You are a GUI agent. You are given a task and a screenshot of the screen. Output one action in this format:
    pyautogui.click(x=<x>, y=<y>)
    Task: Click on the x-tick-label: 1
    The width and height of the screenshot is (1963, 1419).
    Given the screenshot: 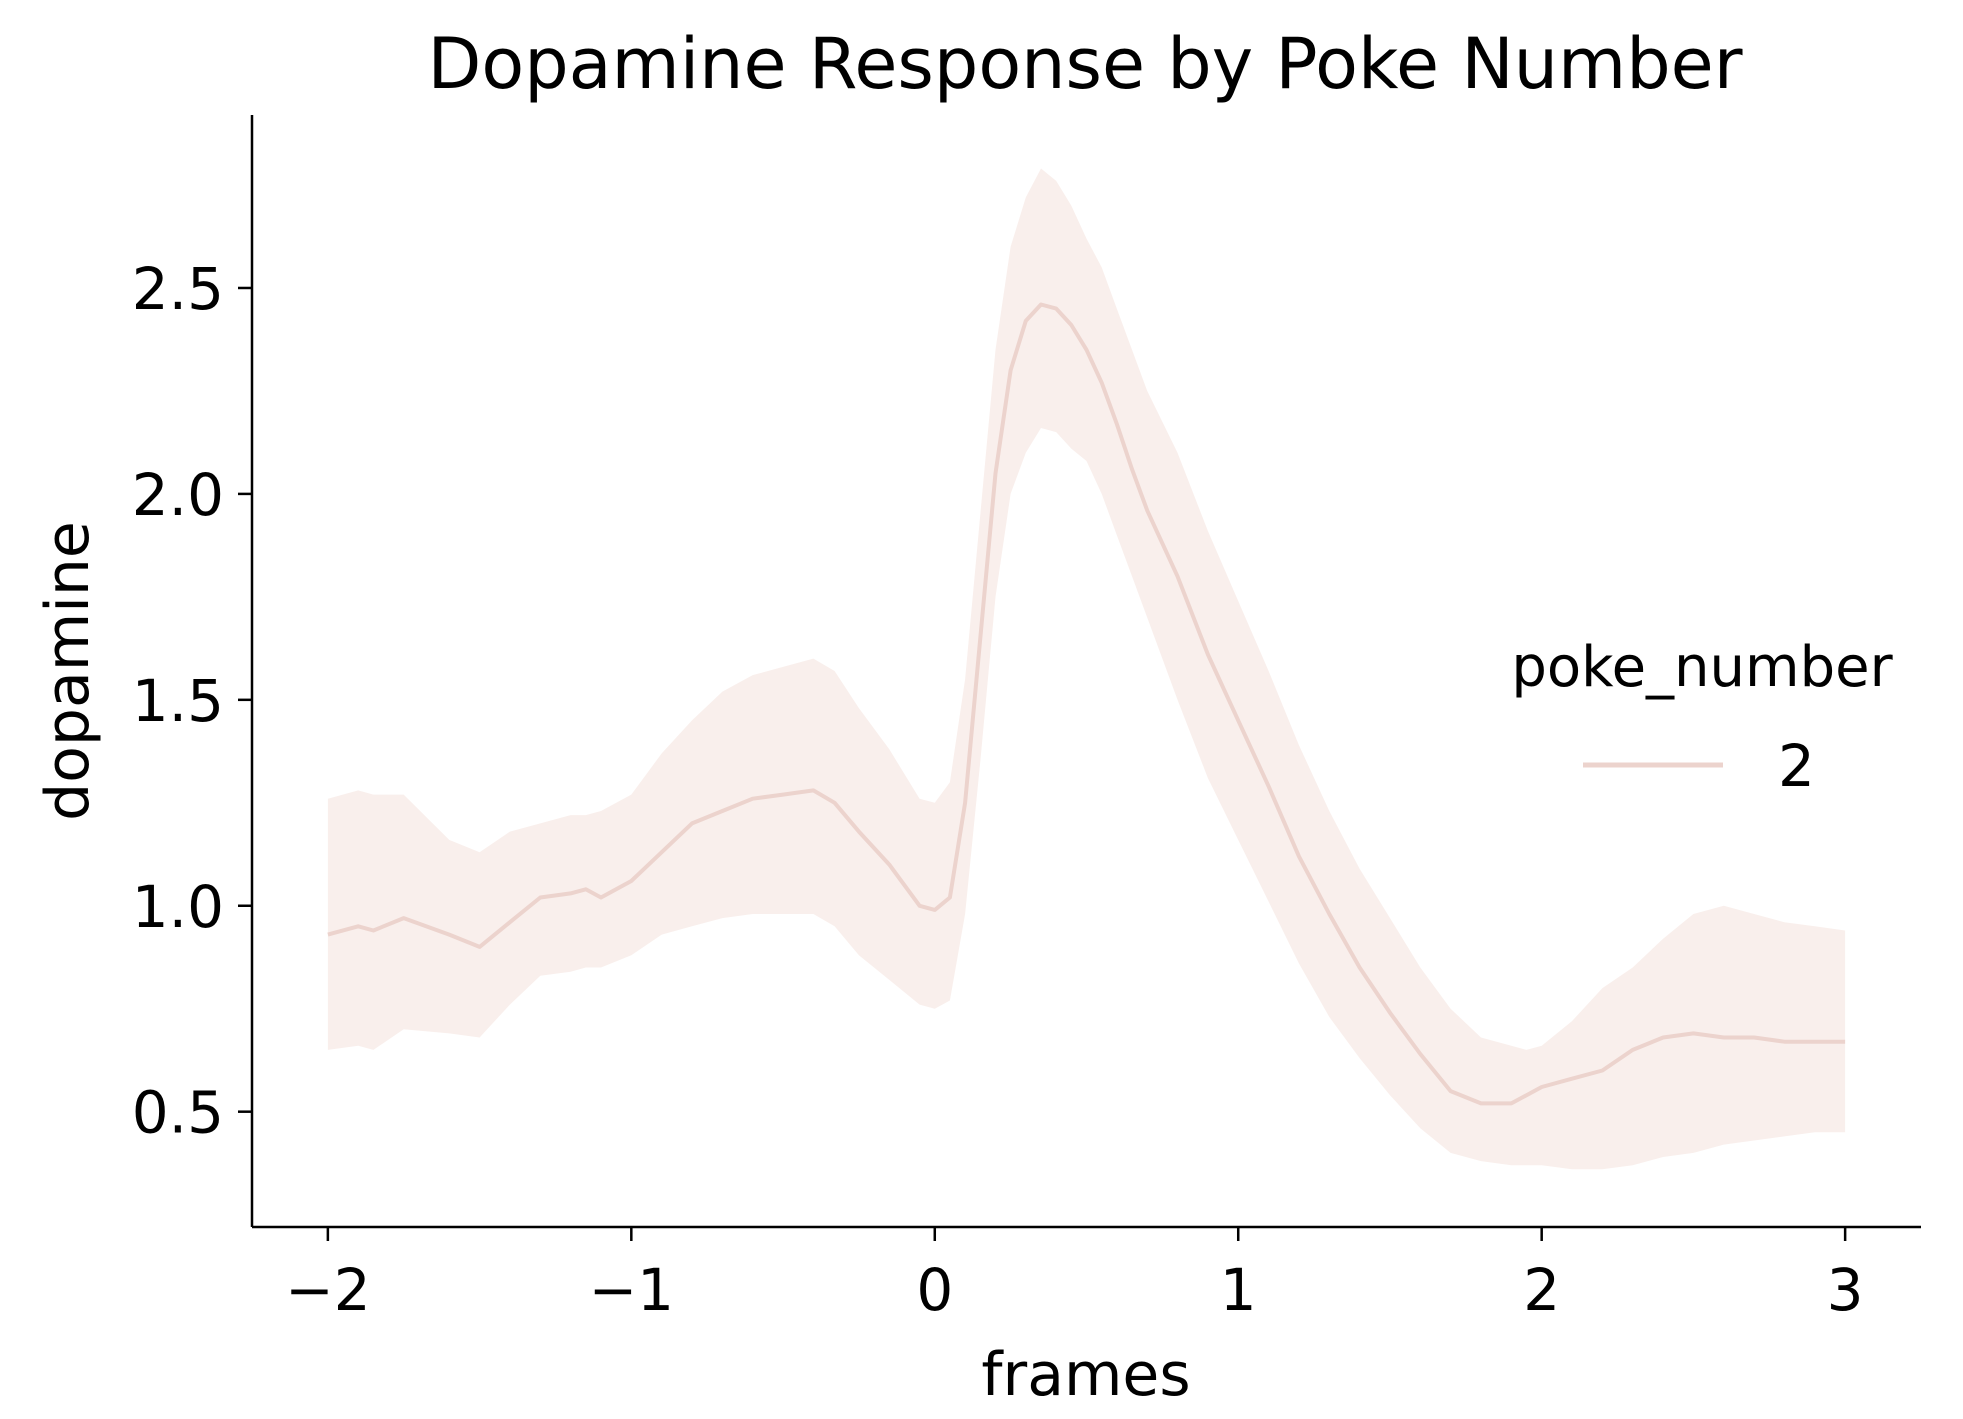 What is the action you would take?
    pyautogui.click(x=1238, y=1290)
    